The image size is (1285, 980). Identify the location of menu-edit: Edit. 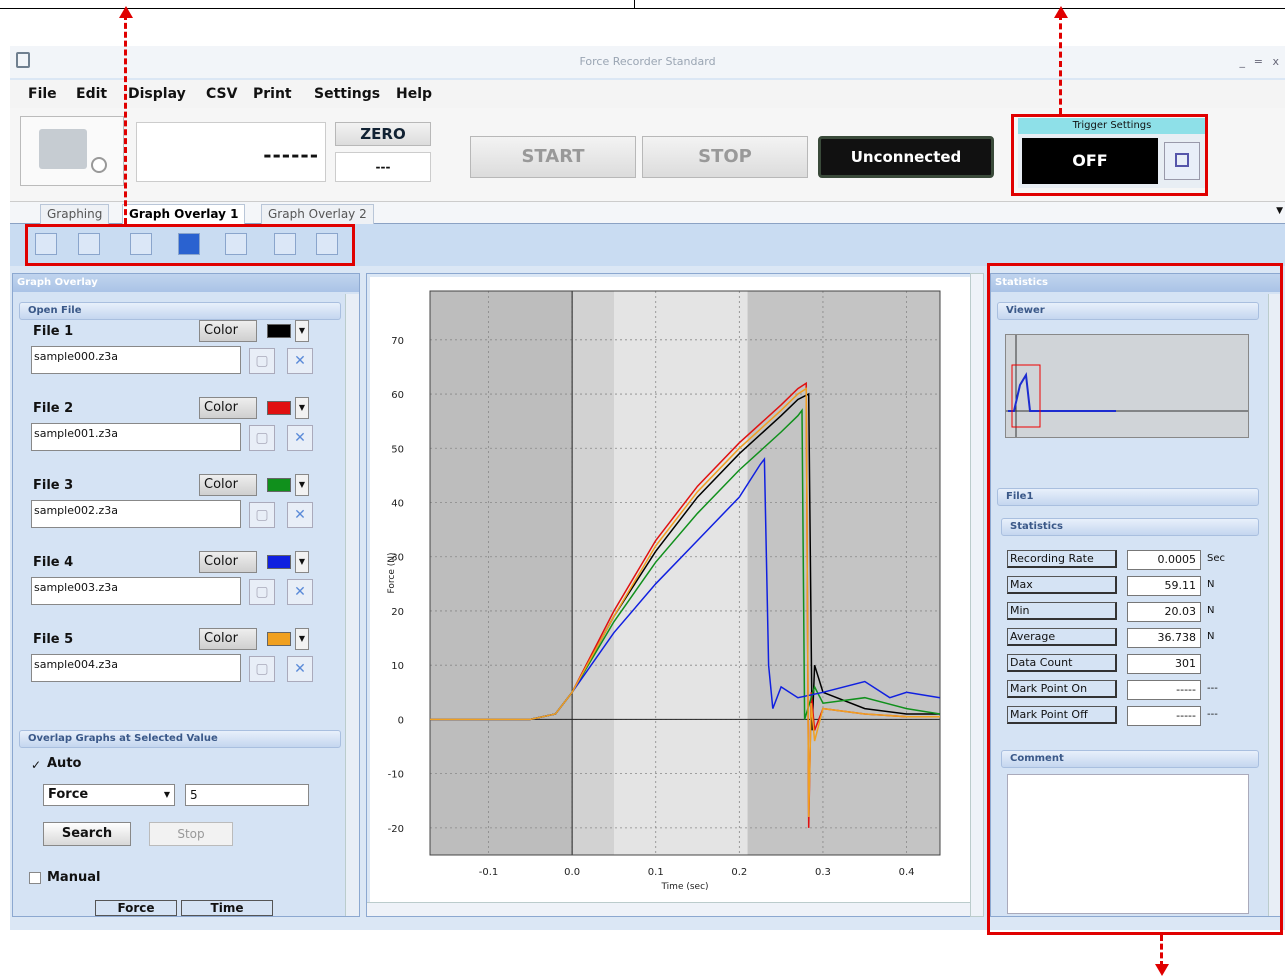
(92, 94).